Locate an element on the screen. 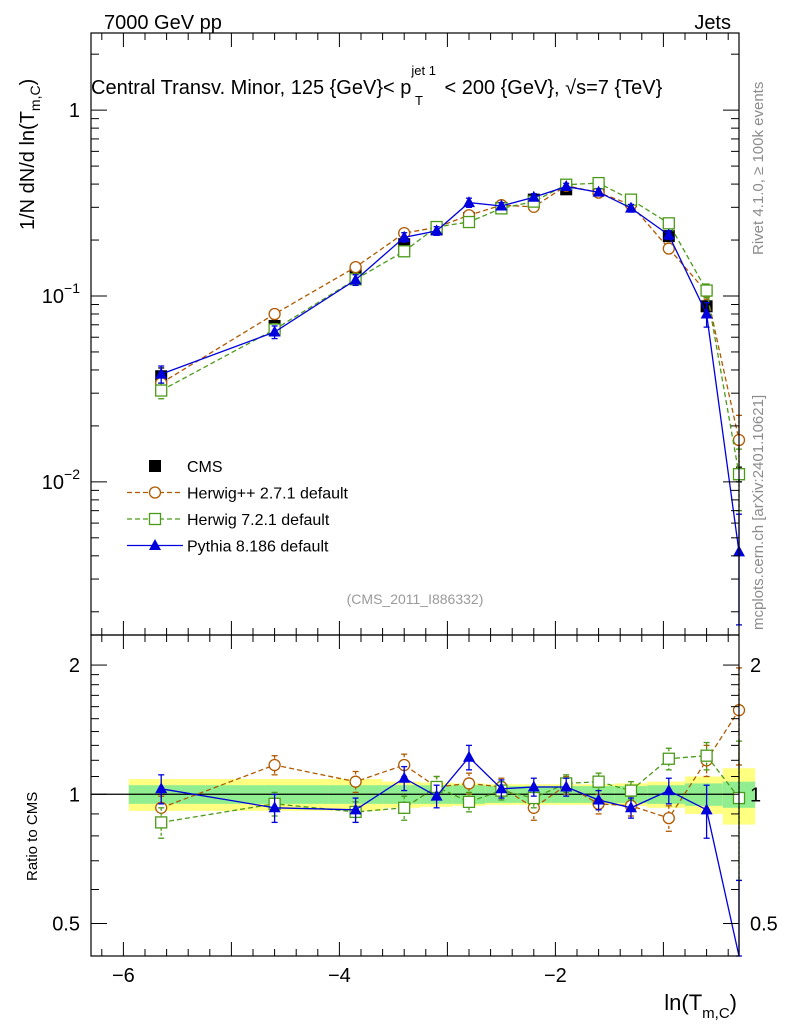  legend-marker-cms is located at coordinates (155, 466).